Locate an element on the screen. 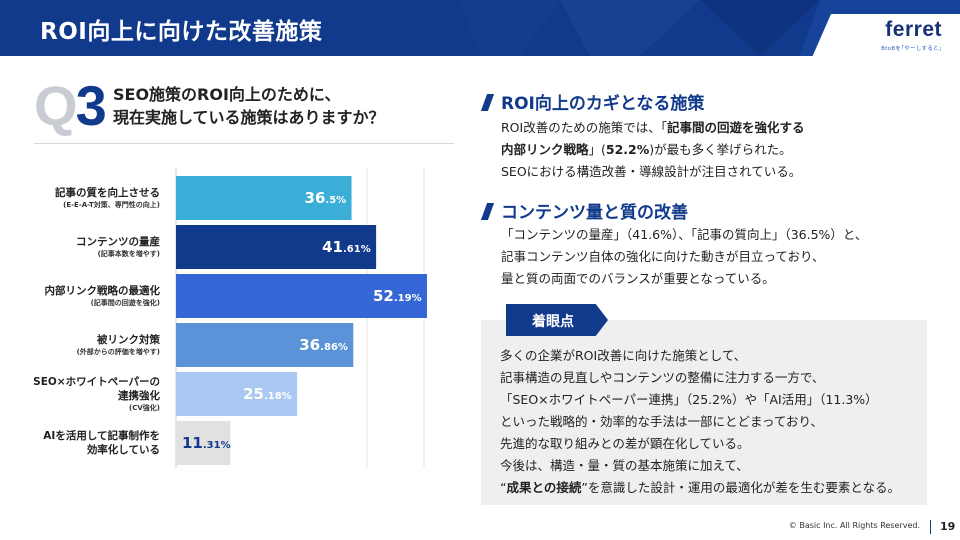  ferret-logo: ferret BtoBを｢やーしすると｣ is located at coordinates (885, 38).